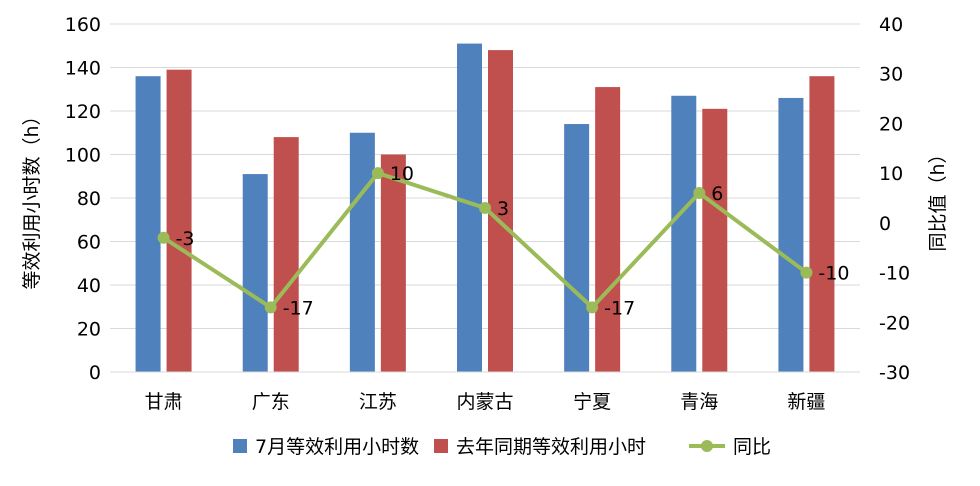  Describe the element at coordinates (592, 402) in the screenshot. I see `x-tick-label: 宁夏` at that location.